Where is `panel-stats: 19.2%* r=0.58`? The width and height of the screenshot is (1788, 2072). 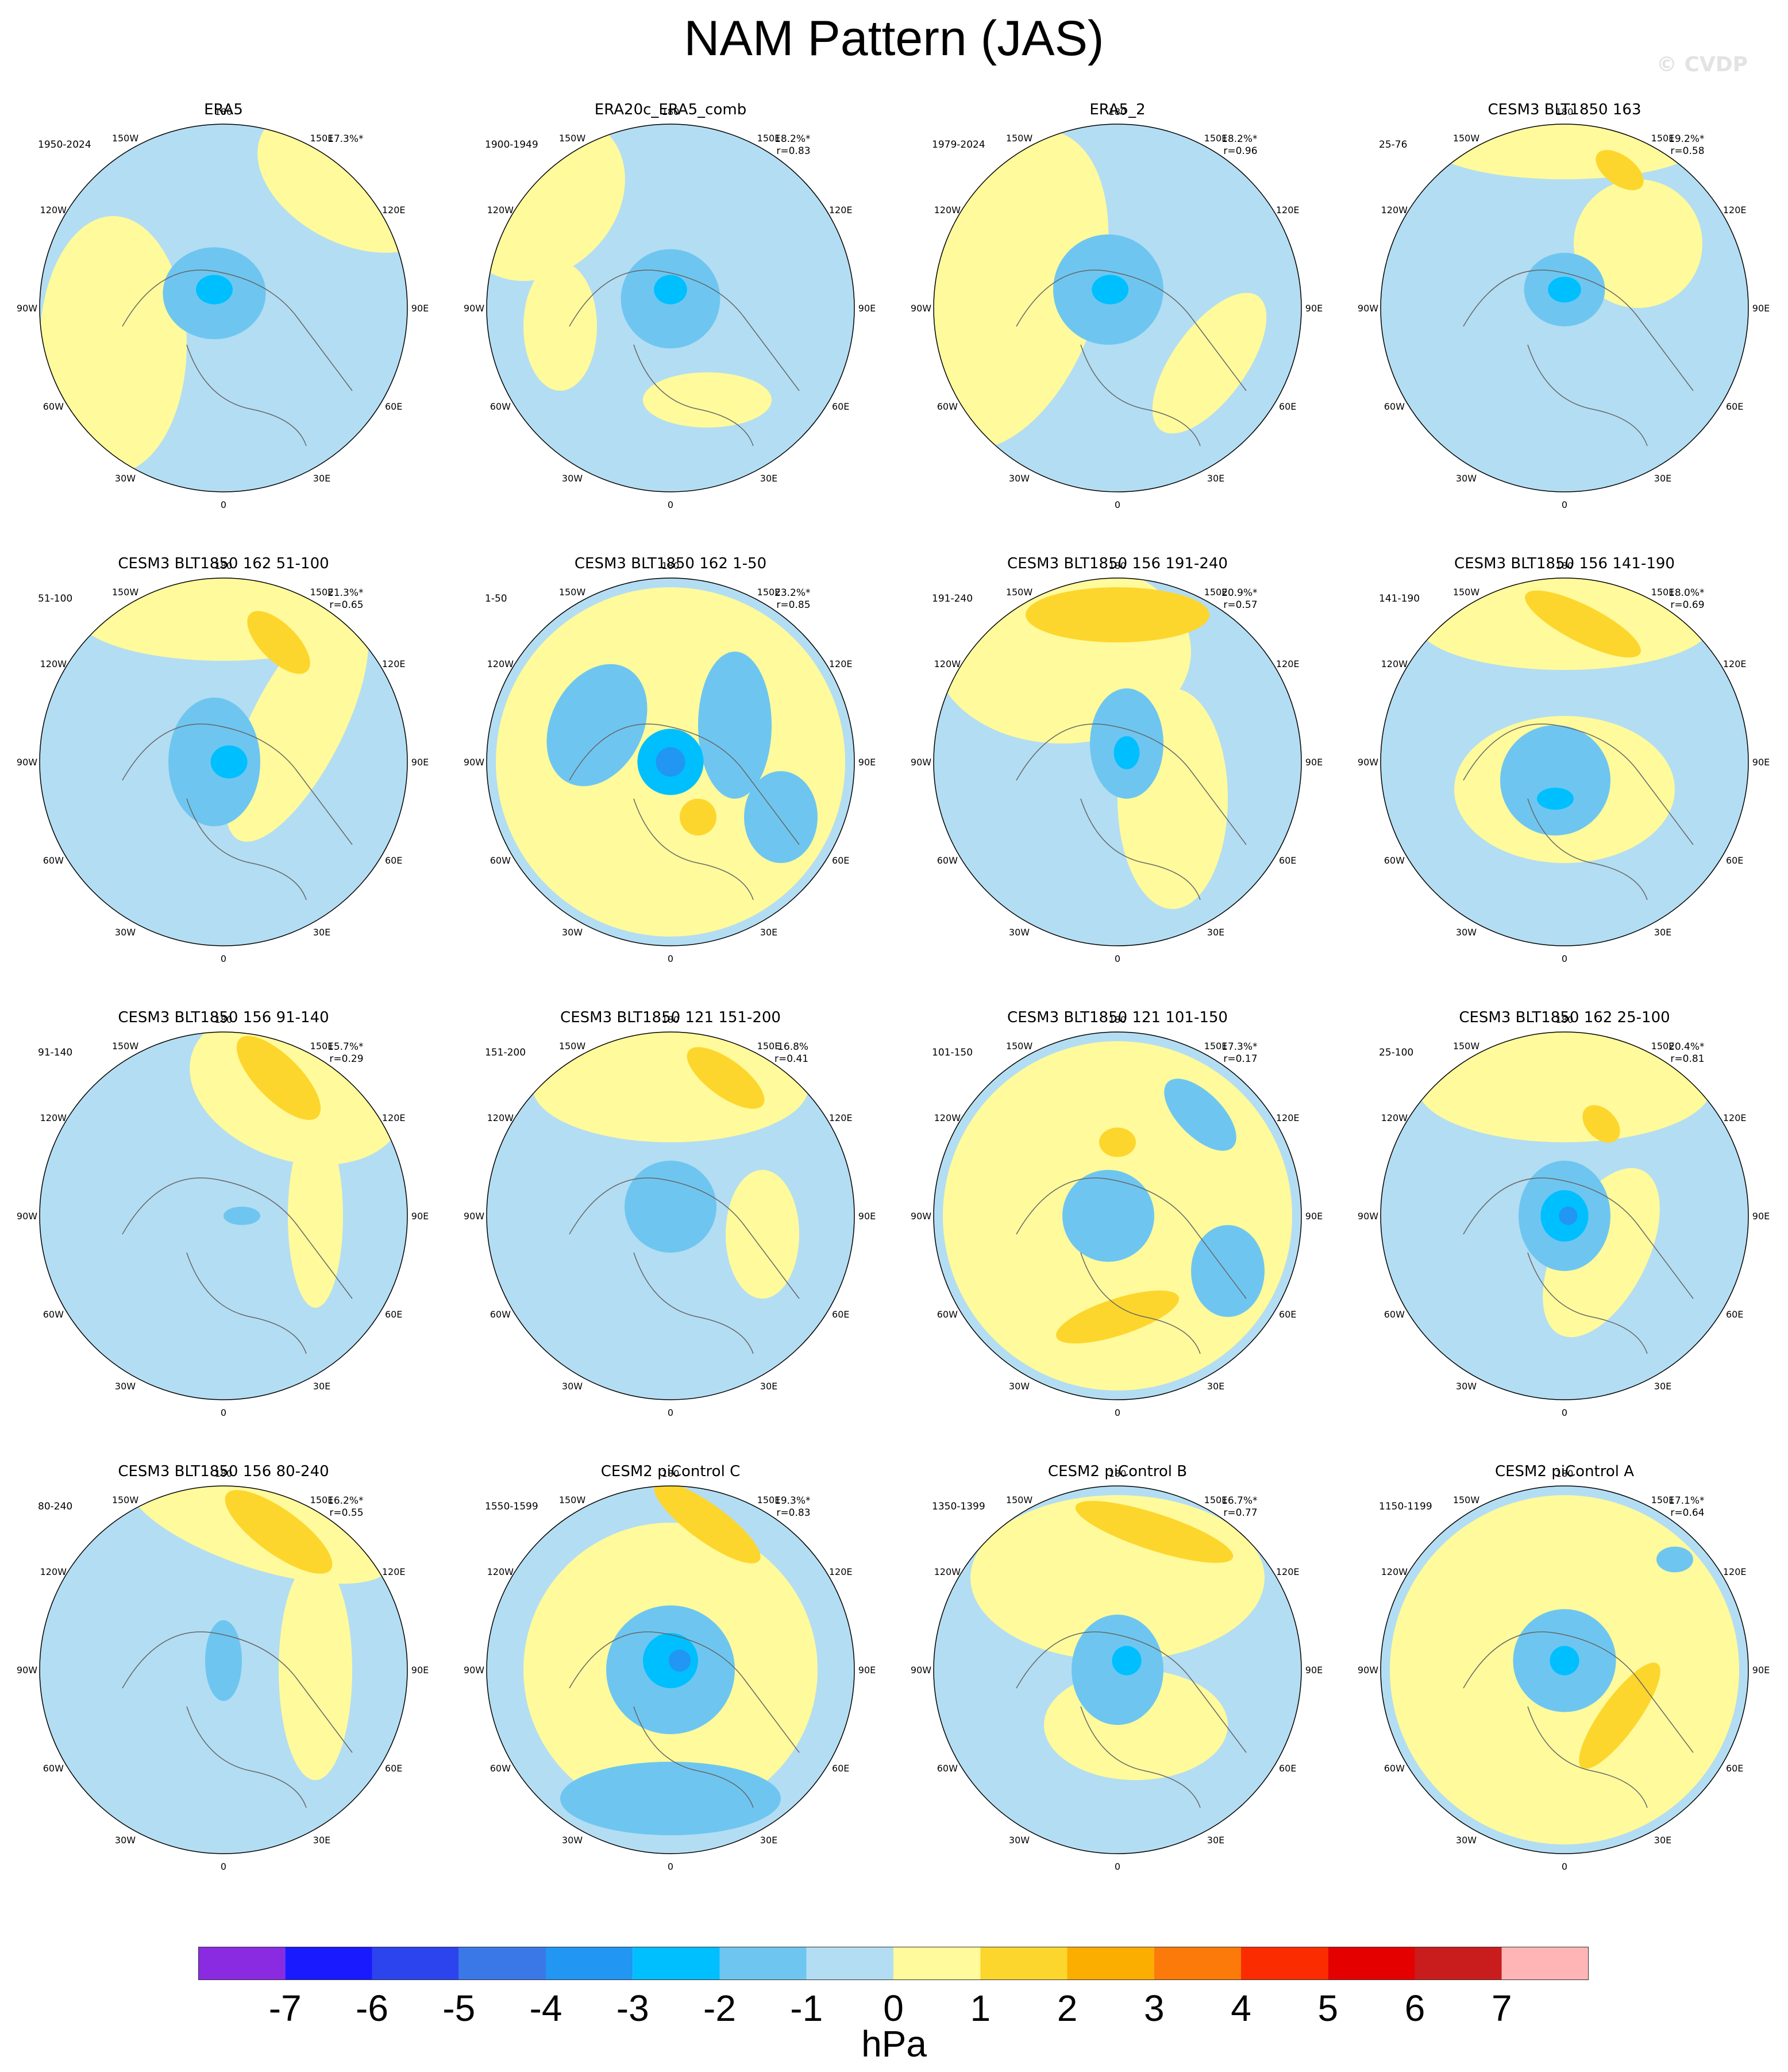 panel-stats: 19.2%* r=0.58 is located at coordinates (1686, 145).